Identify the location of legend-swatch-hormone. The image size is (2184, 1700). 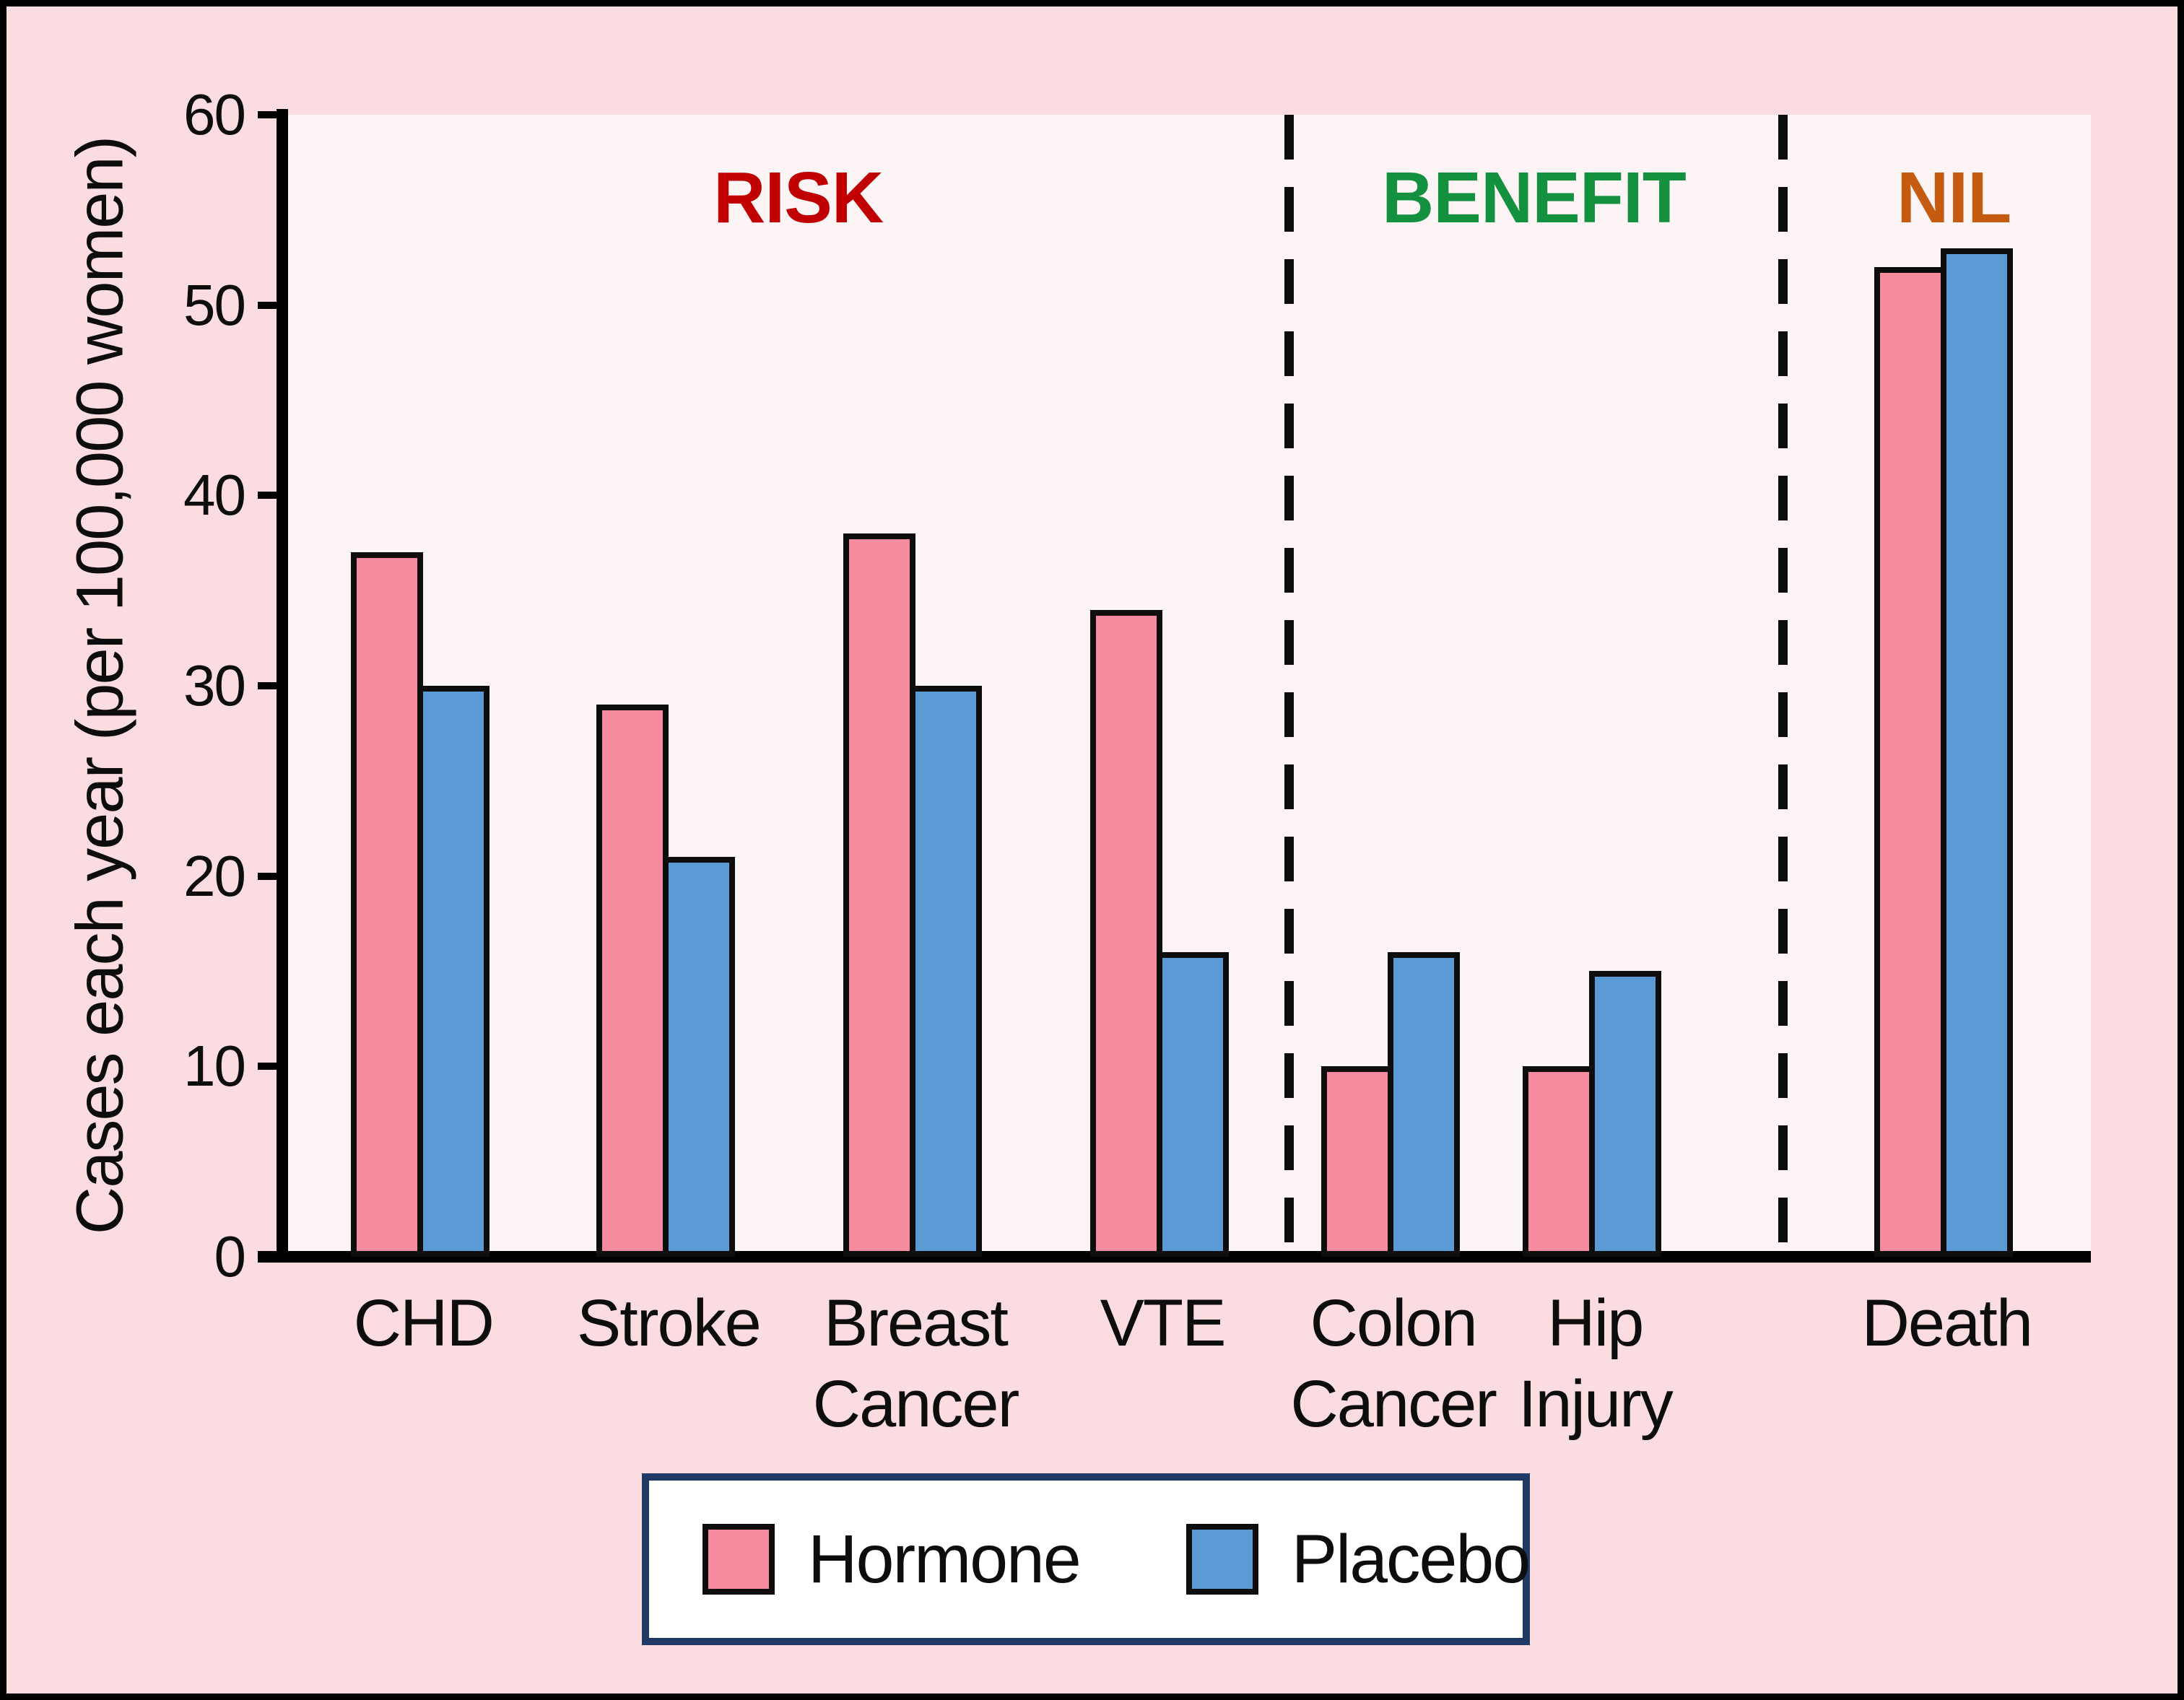
(738, 1559).